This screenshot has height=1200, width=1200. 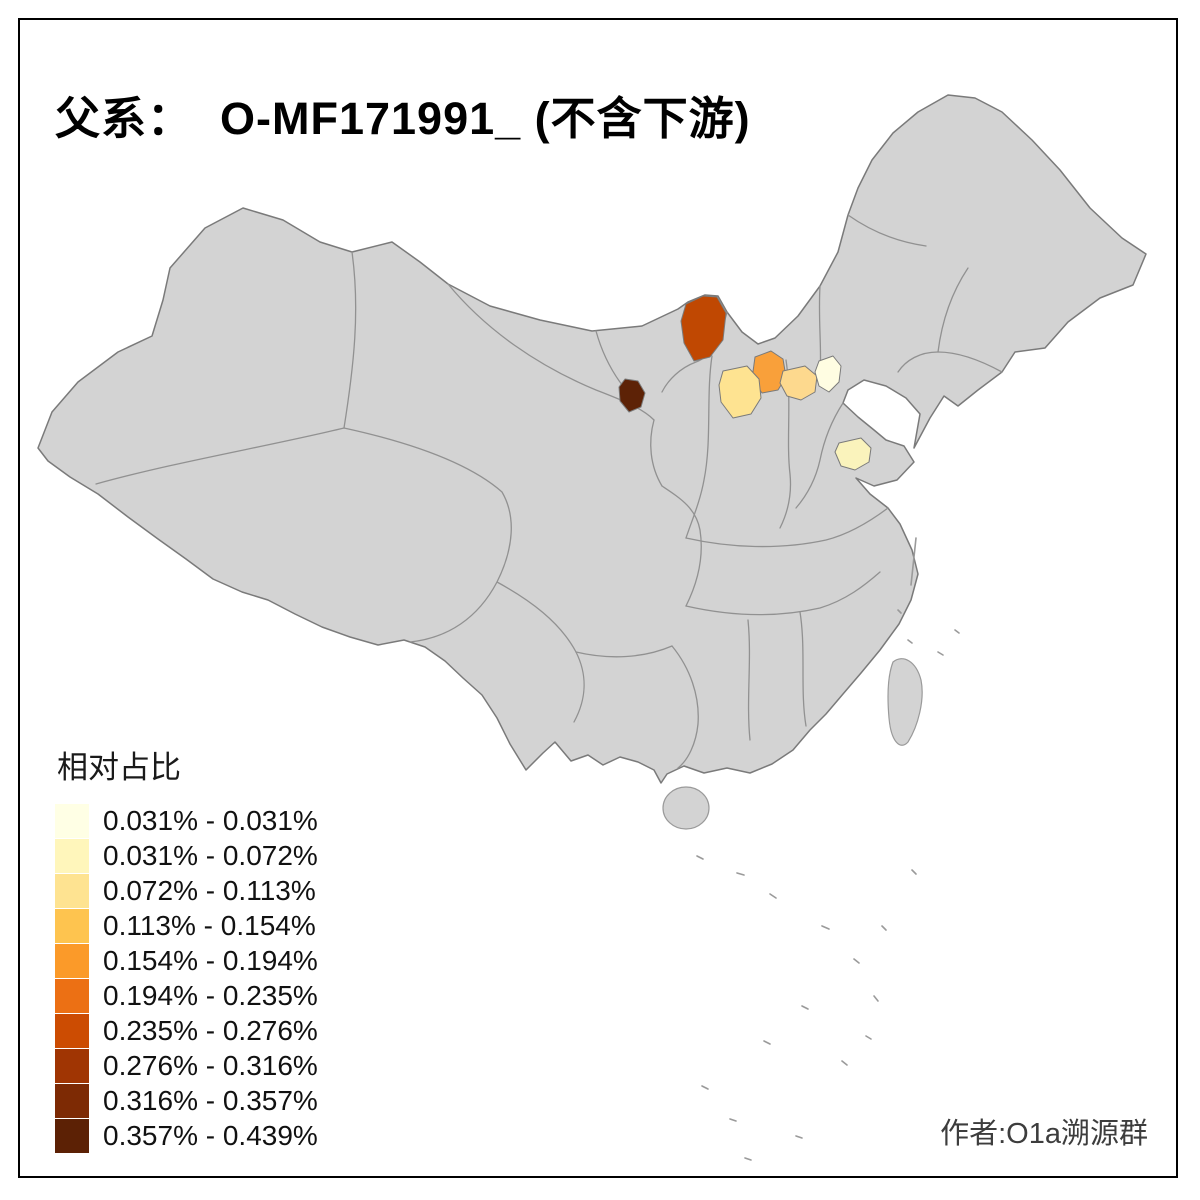 I want to click on legend-item: 0.113% - 0.154%, so click(x=186, y=925).